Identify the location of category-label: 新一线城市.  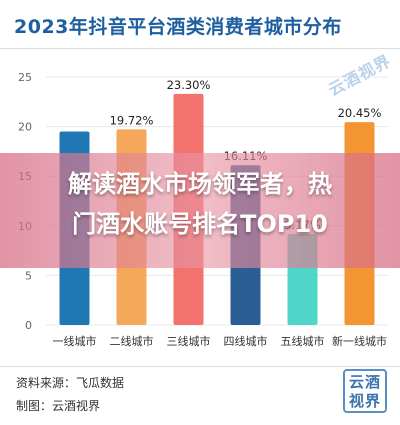
(359, 341).